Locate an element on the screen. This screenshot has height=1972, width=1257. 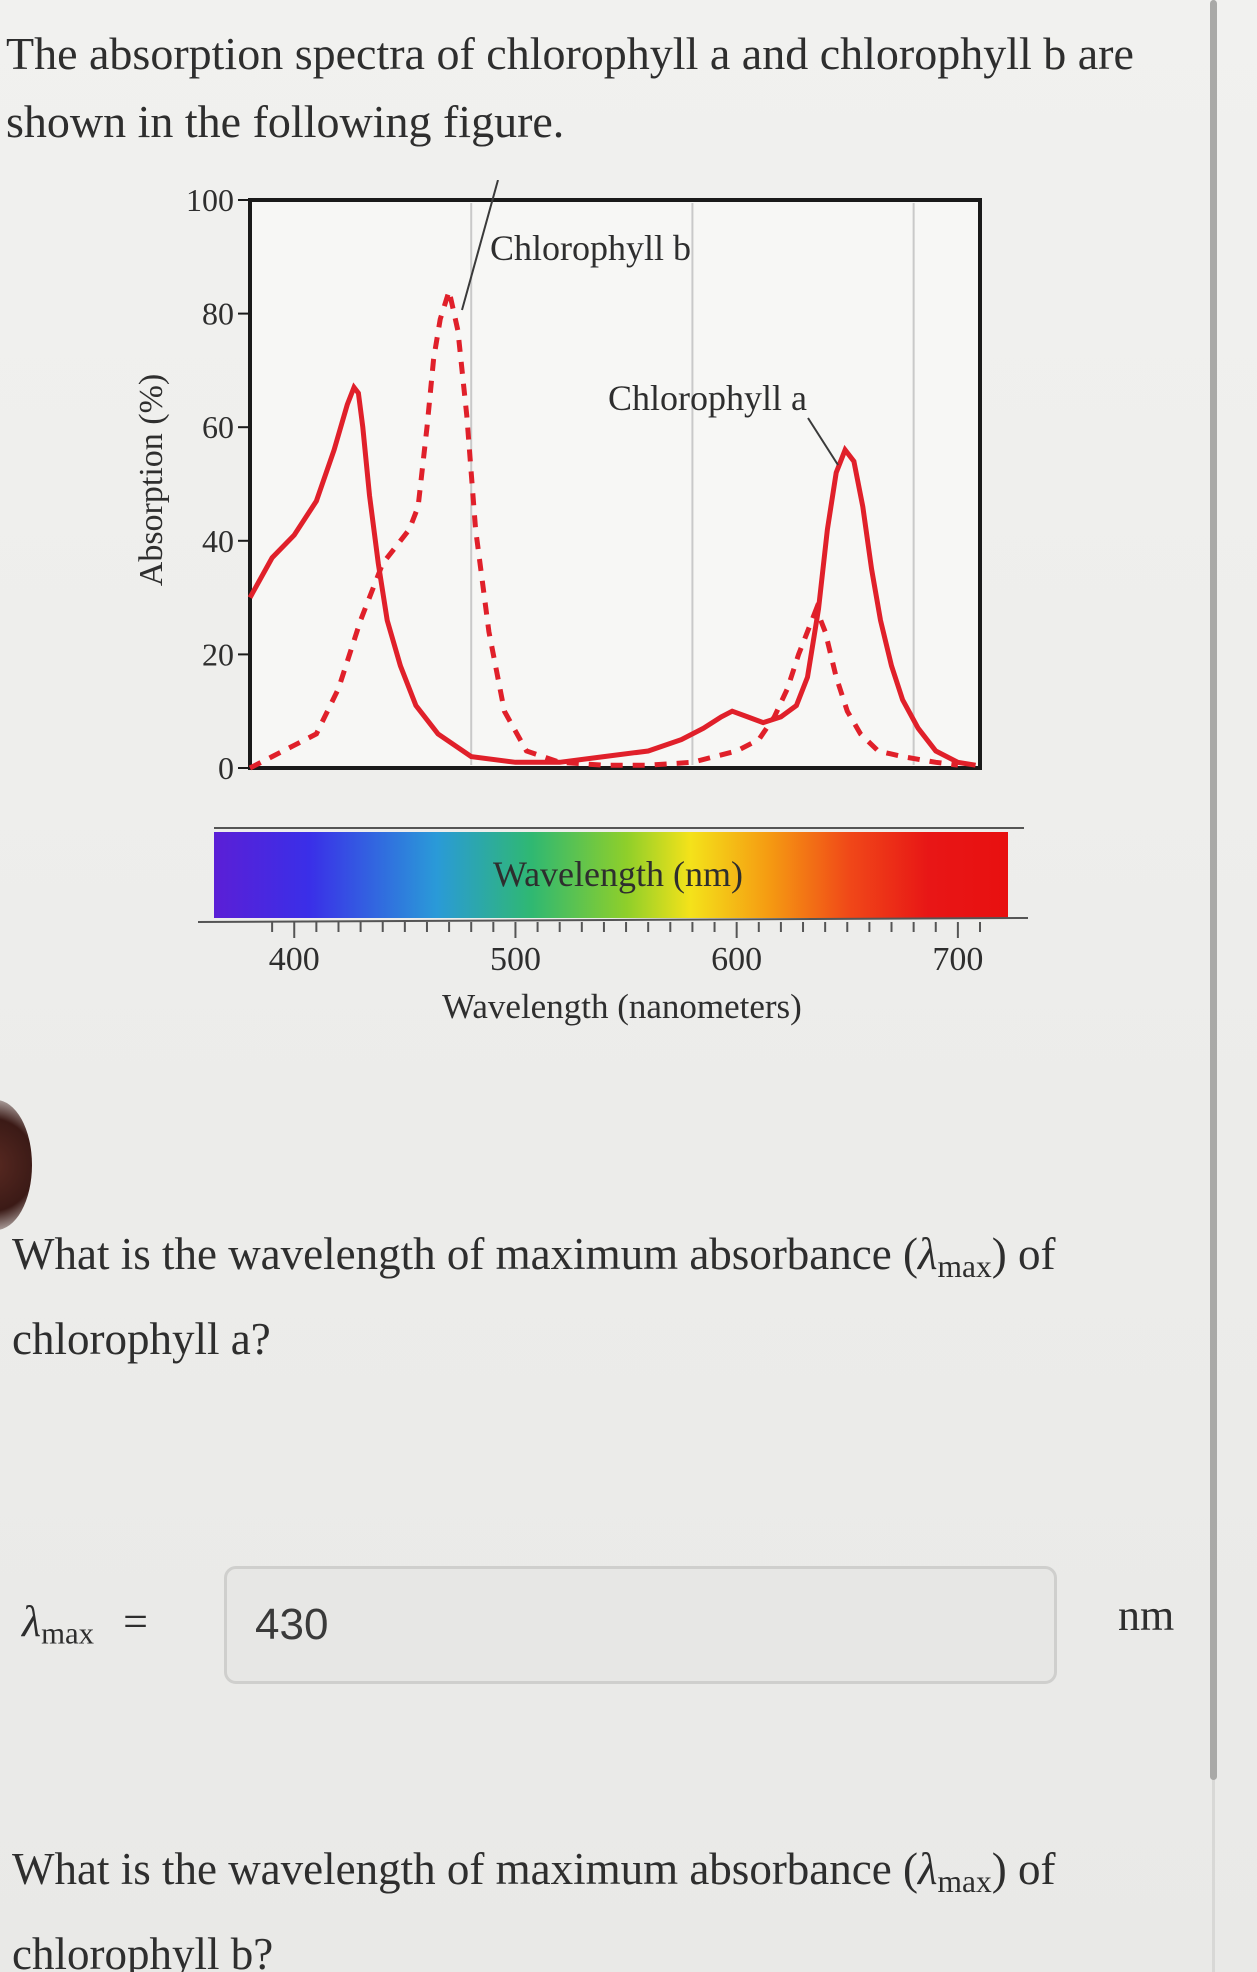
question2-subscript: max is located at coordinates (964, 1881).